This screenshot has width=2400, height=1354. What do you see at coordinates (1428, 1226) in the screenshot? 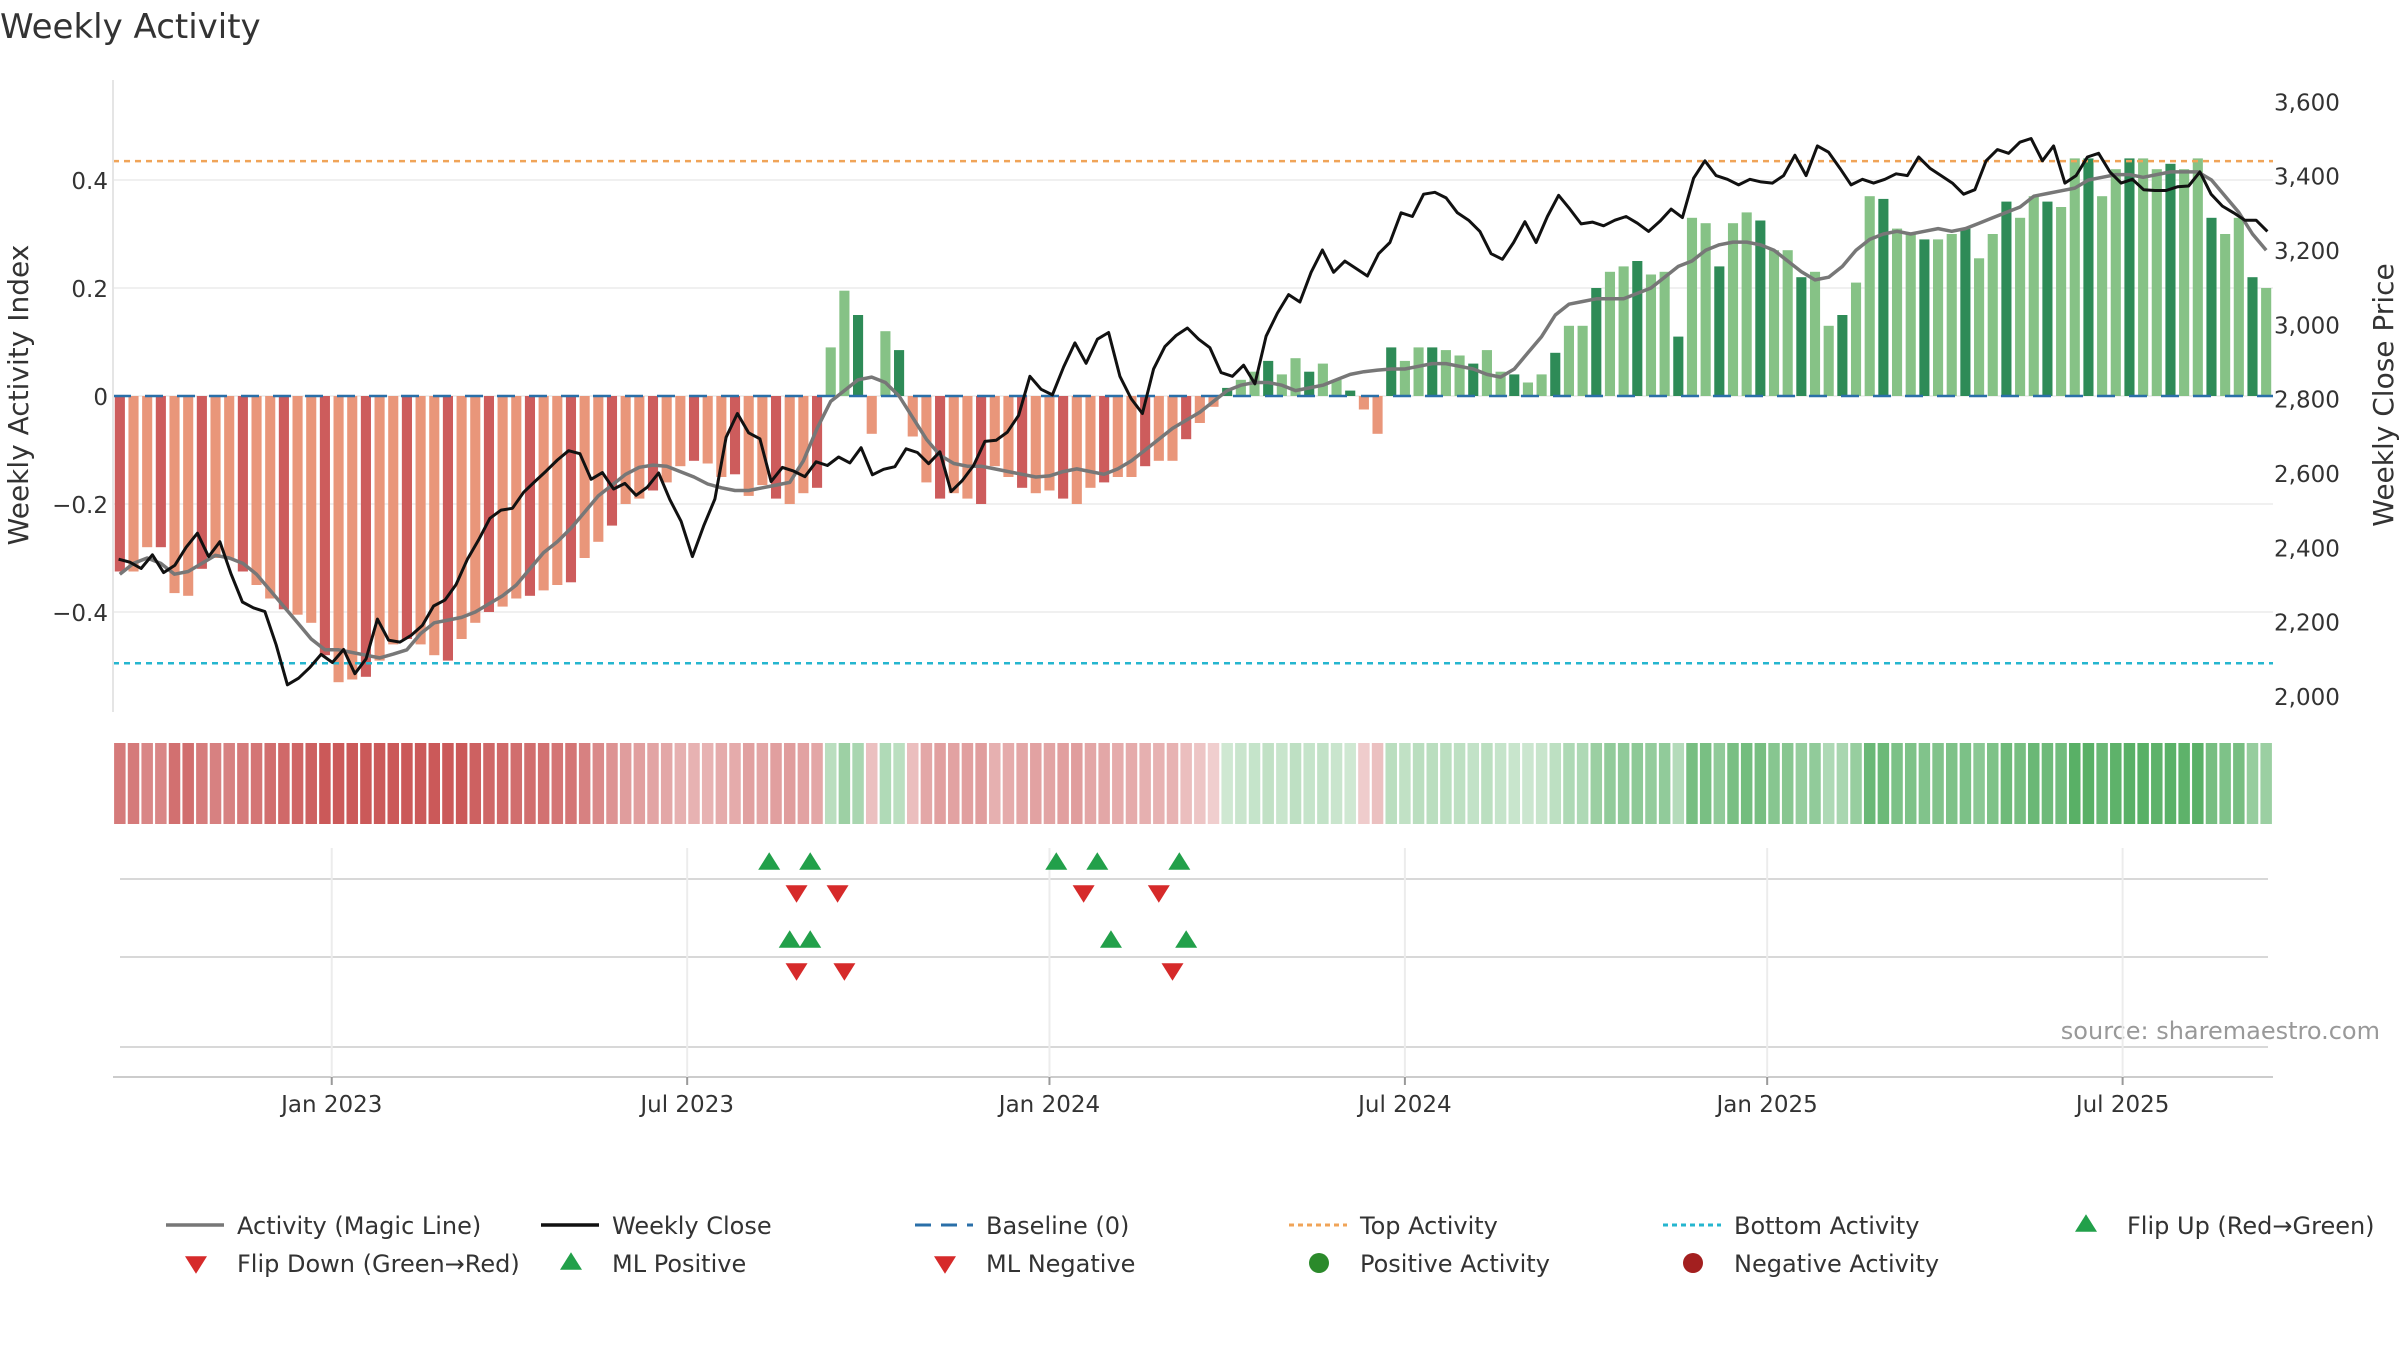
I see `legend-label: Top Activity` at bounding box center [1428, 1226].